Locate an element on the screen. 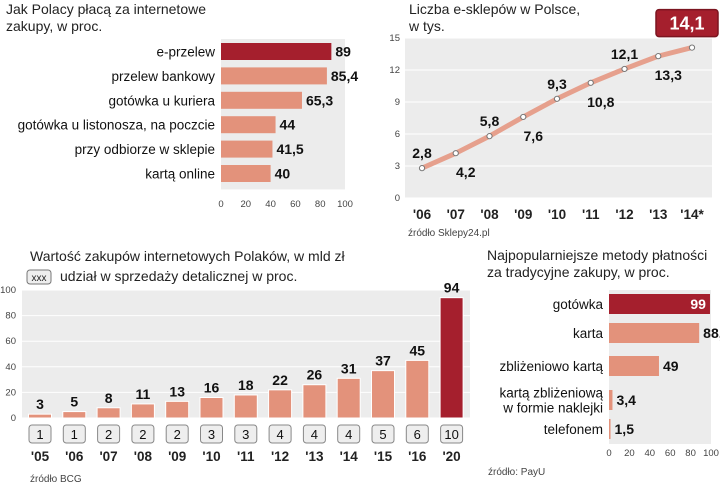 Image resolution: width=720 pixels, height=485 pixels. category-label: w formie naklejki is located at coordinates (552, 408).